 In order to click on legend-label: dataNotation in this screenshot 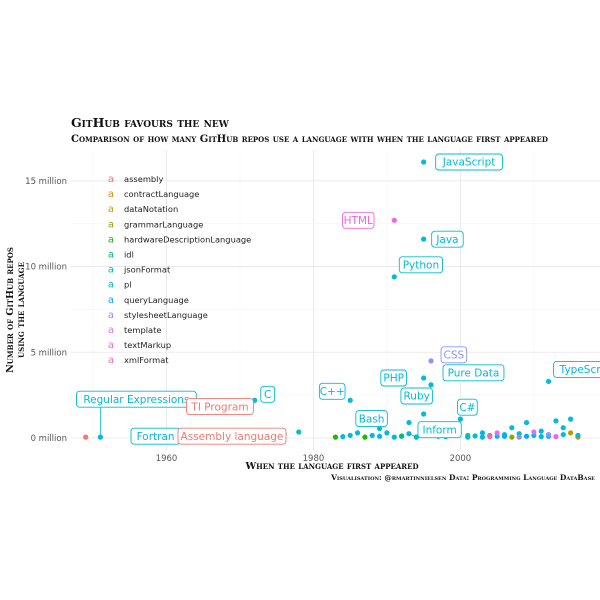, I will do `click(151, 209)`.